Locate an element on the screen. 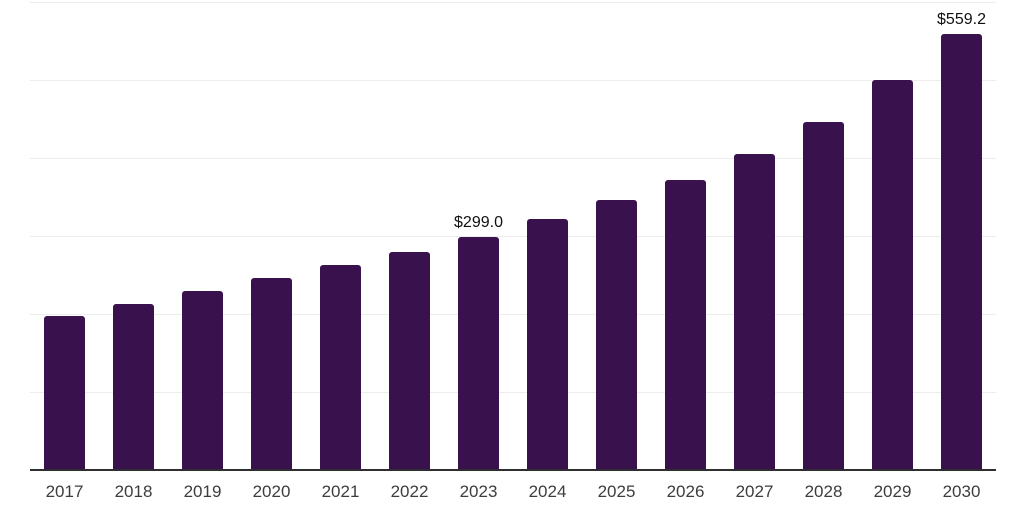  x-tick-label-2023: 2023 is located at coordinates (478, 491).